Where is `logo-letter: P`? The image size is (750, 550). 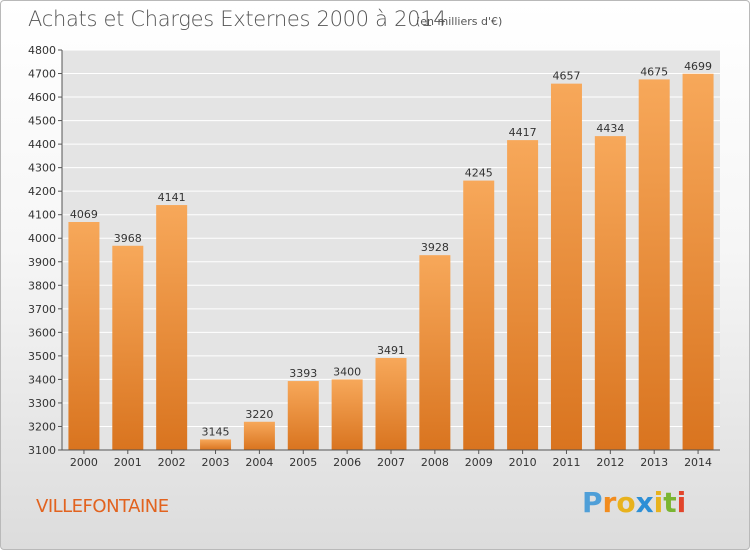
logo-letter: P is located at coordinates (592, 502).